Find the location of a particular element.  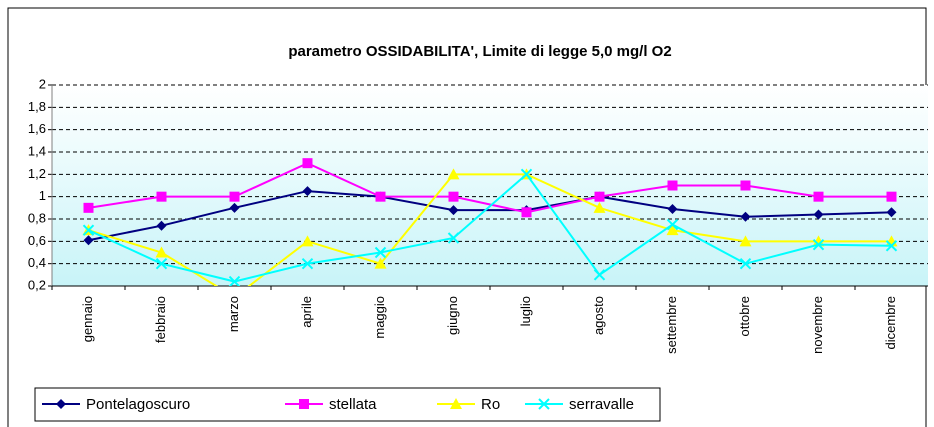

legend-box is located at coordinates (347, 404).